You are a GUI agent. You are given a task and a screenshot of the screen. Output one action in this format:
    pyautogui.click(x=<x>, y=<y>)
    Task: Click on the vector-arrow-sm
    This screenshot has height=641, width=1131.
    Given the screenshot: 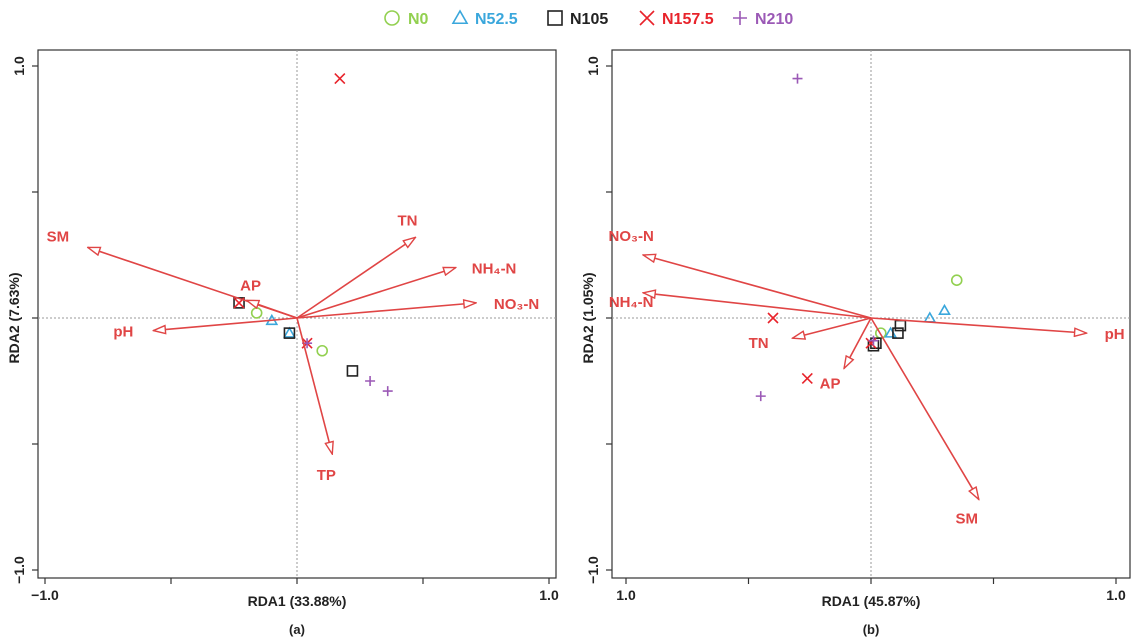 What is the action you would take?
    pyautogui.click(x=924, y=408)
    